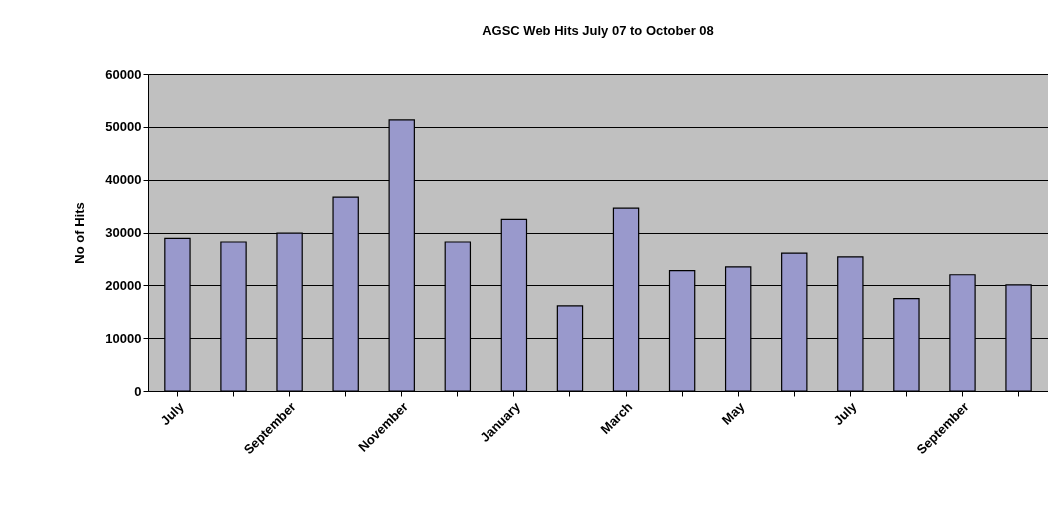 The height and width of the screenshot is (529, 1051). Describe the element at coordinates (123, 232) in the screenshot. I see `y-tick-label: 30000` at that location.